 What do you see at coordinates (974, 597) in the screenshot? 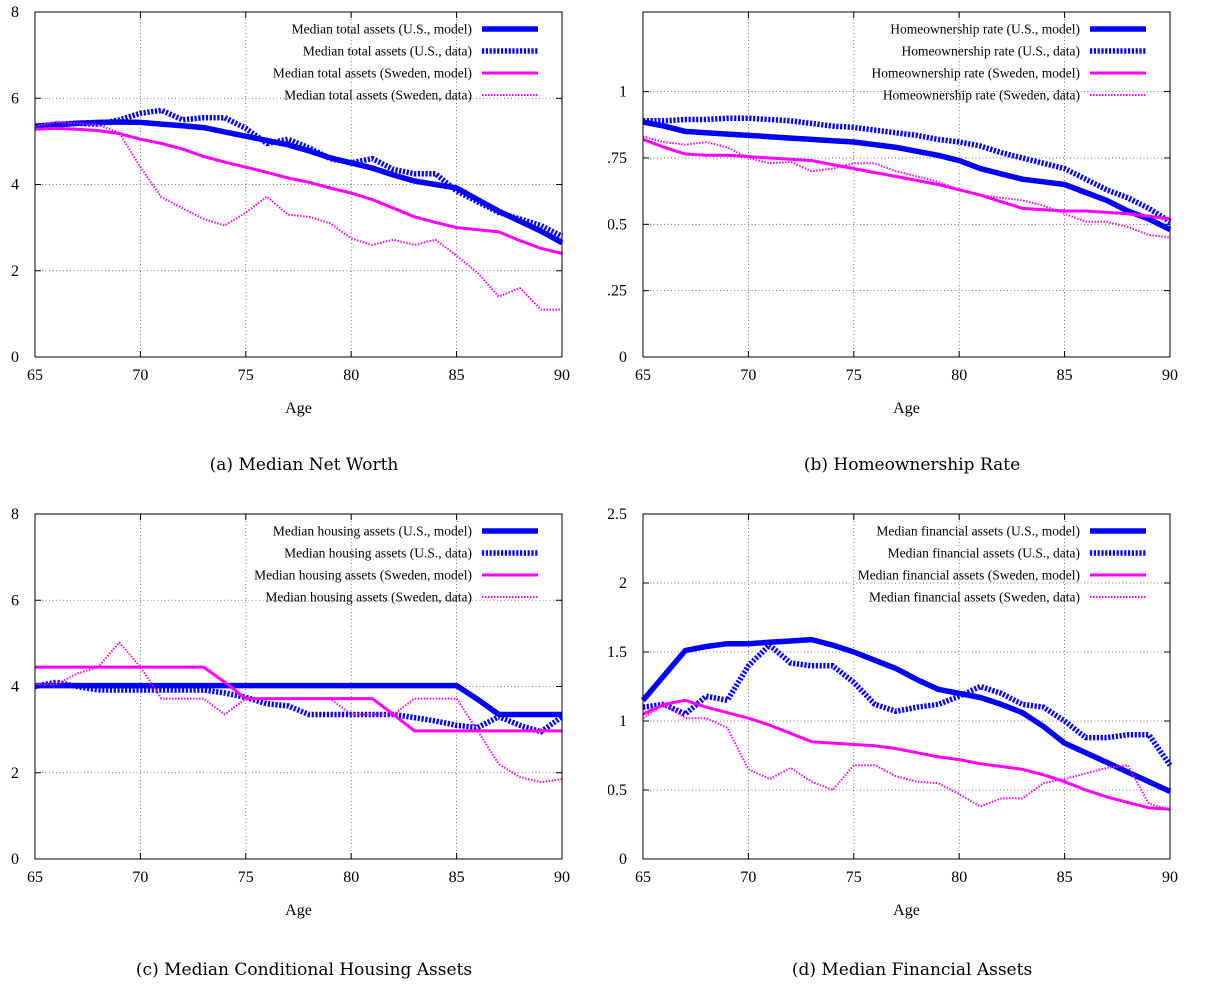
I see `legend-label: Median financial assets (Sweden, data)` at bounding box center [974, 597].